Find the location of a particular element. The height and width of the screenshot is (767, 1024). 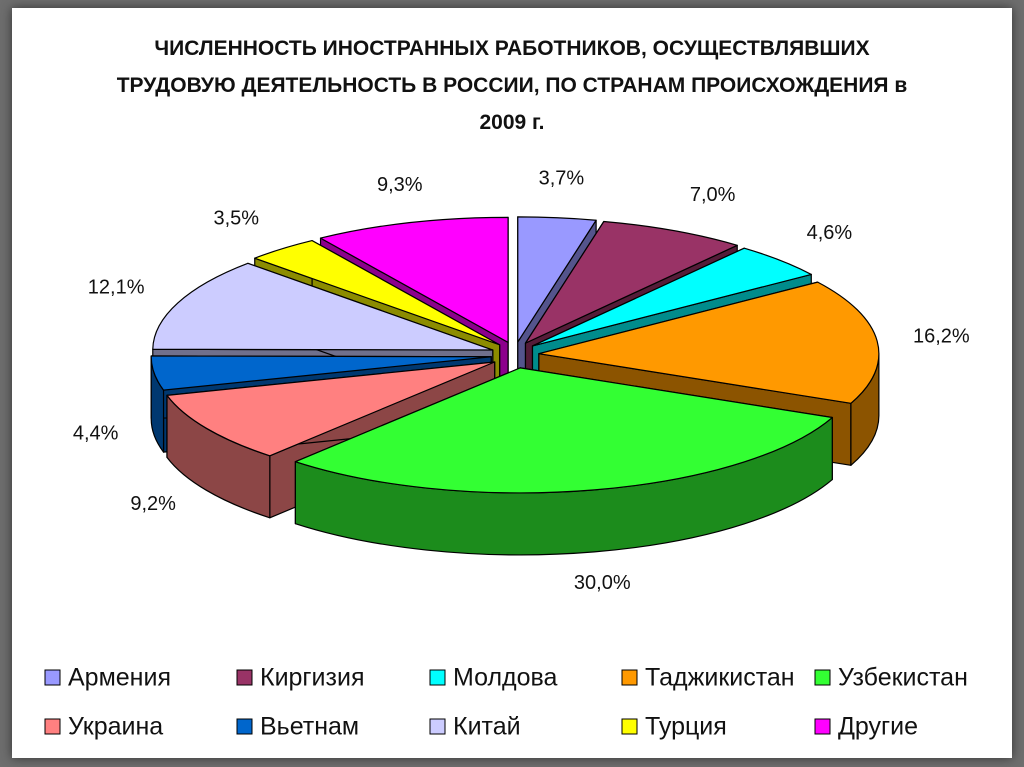

data-label: 9,2% is located at coordinates (153, 504).